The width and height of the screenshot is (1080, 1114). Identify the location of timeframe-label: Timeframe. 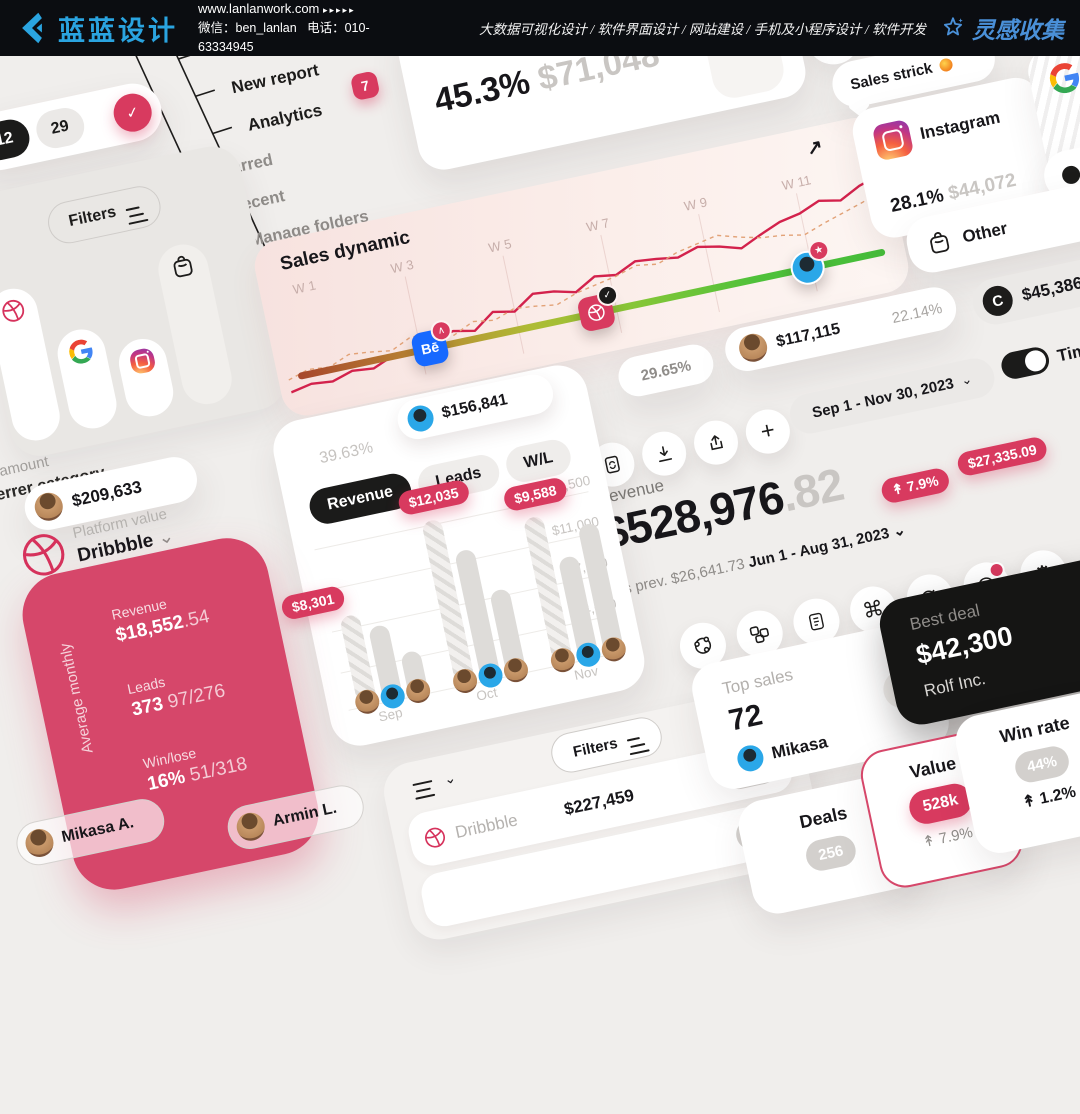
(1067, 347).